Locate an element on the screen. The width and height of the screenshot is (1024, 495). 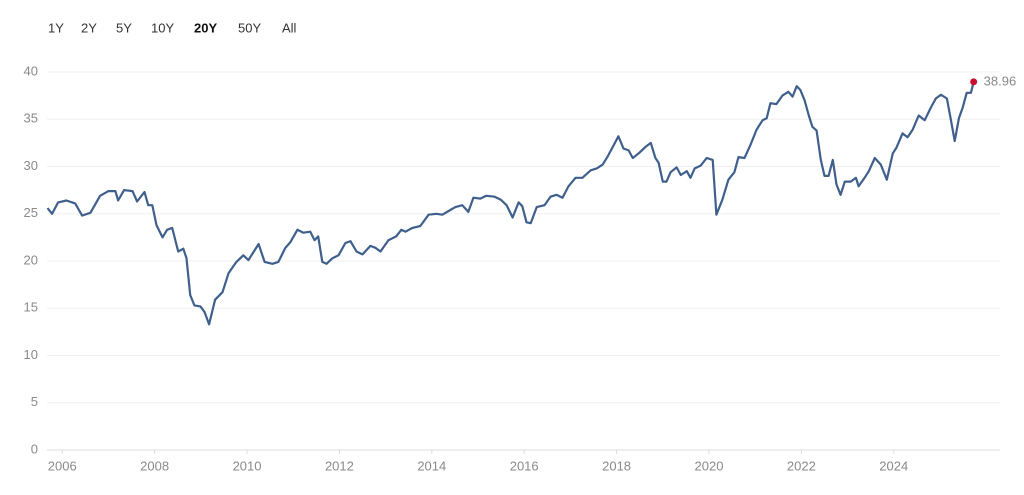
range-button: 10Y is located at coordinates (162, 27).